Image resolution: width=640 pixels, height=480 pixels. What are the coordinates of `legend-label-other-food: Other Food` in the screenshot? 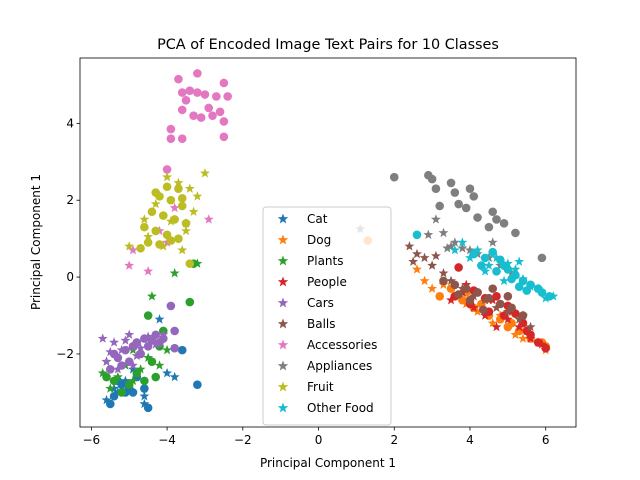 It's located at (340, 408).